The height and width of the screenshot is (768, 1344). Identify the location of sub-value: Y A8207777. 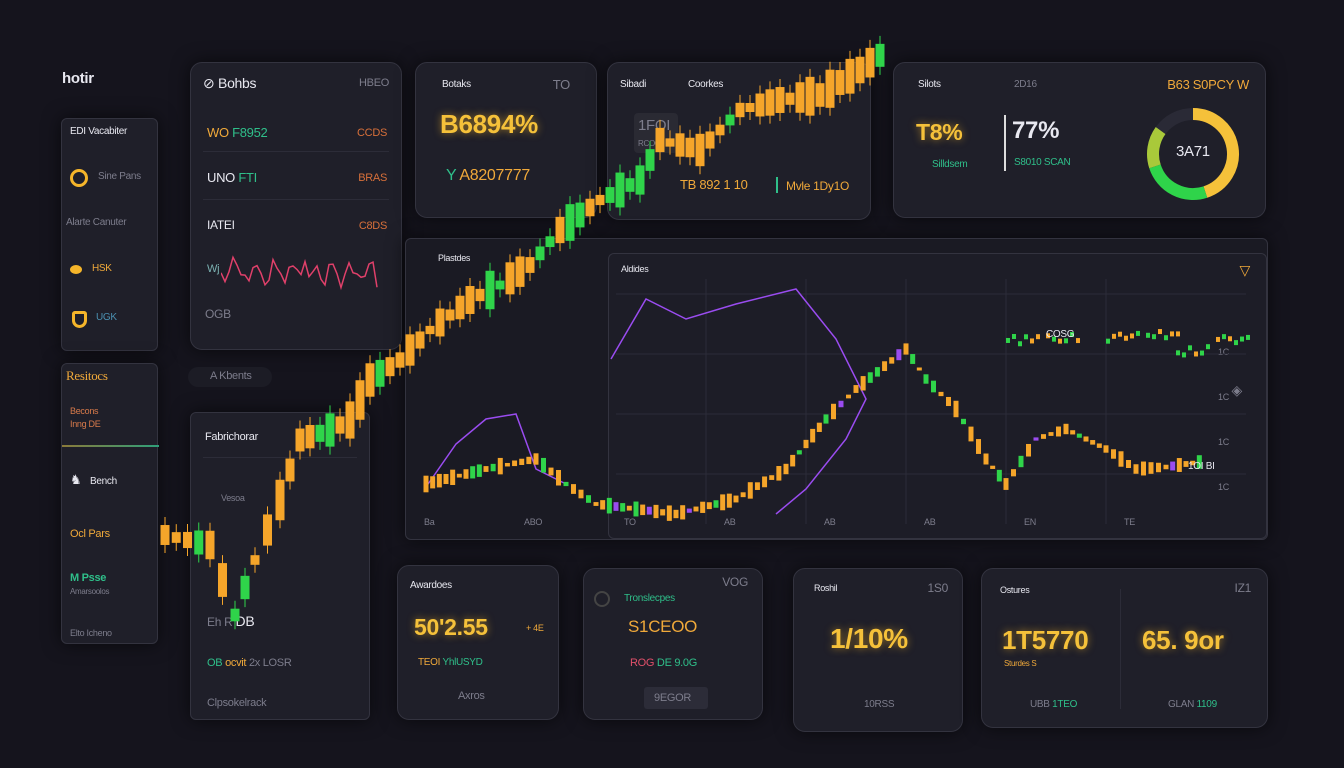
(488, 176).